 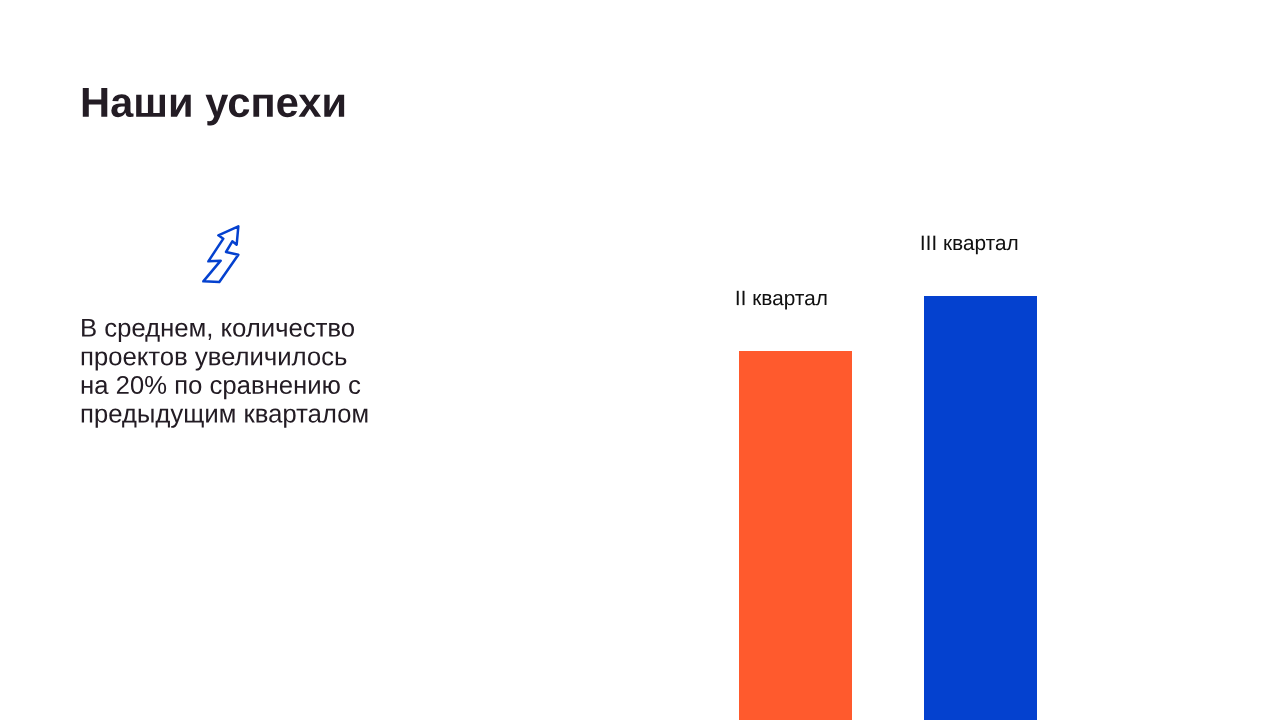 I want to click on x-tick-label: II квартал, so click(x=781, y=300).